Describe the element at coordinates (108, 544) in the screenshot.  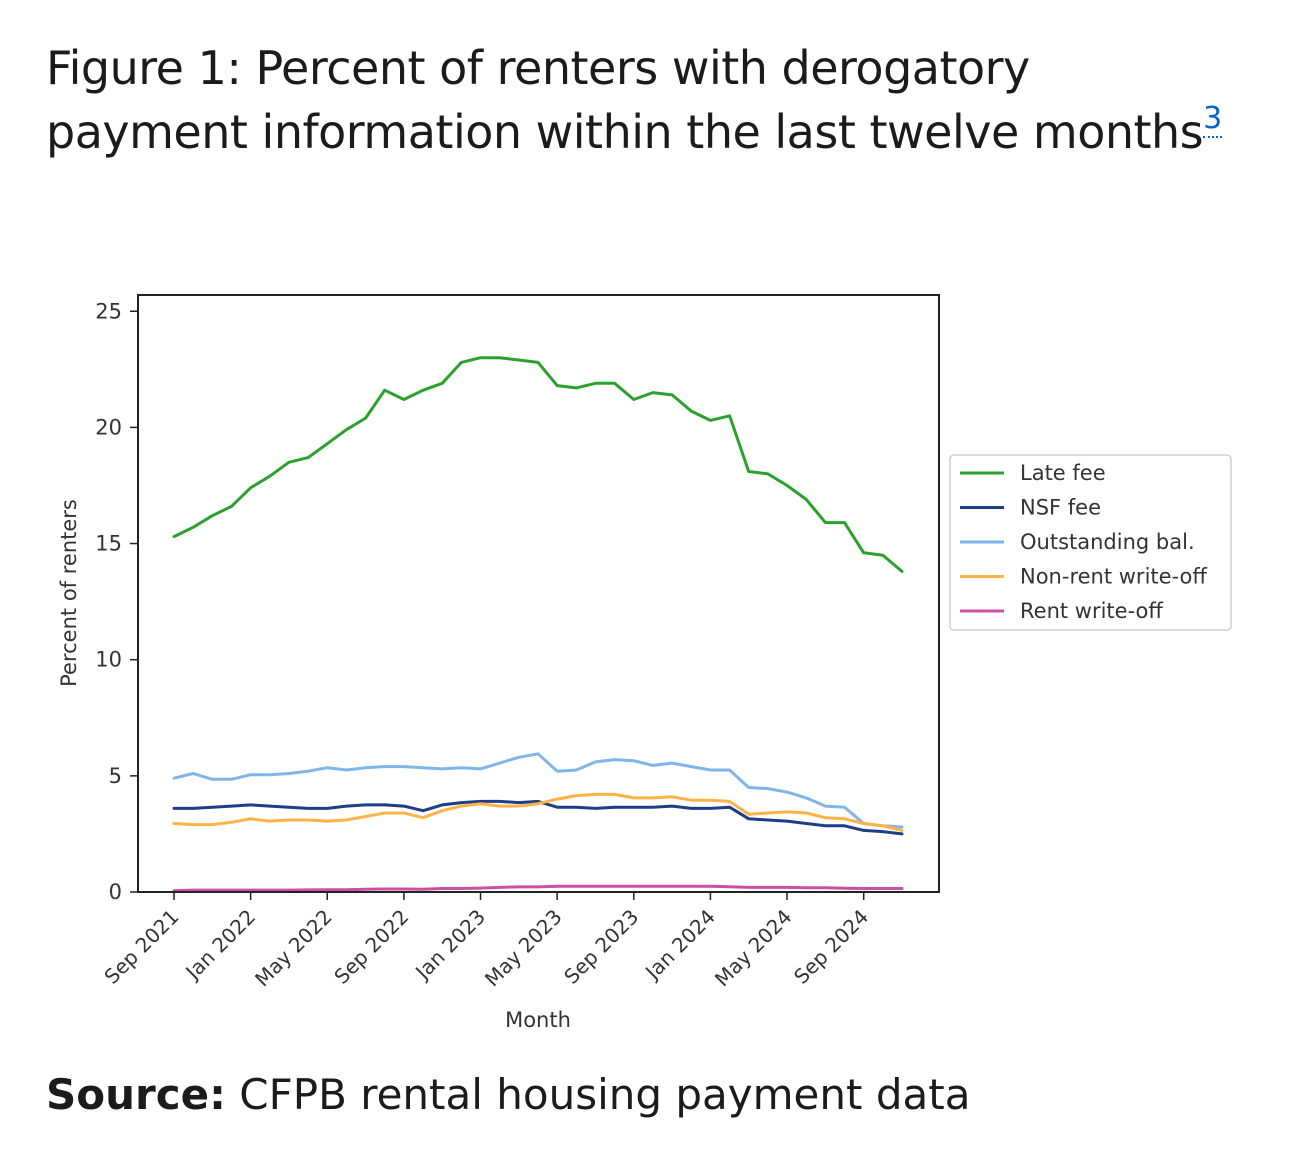
I see `y-tick-label-3: 15` at that location.